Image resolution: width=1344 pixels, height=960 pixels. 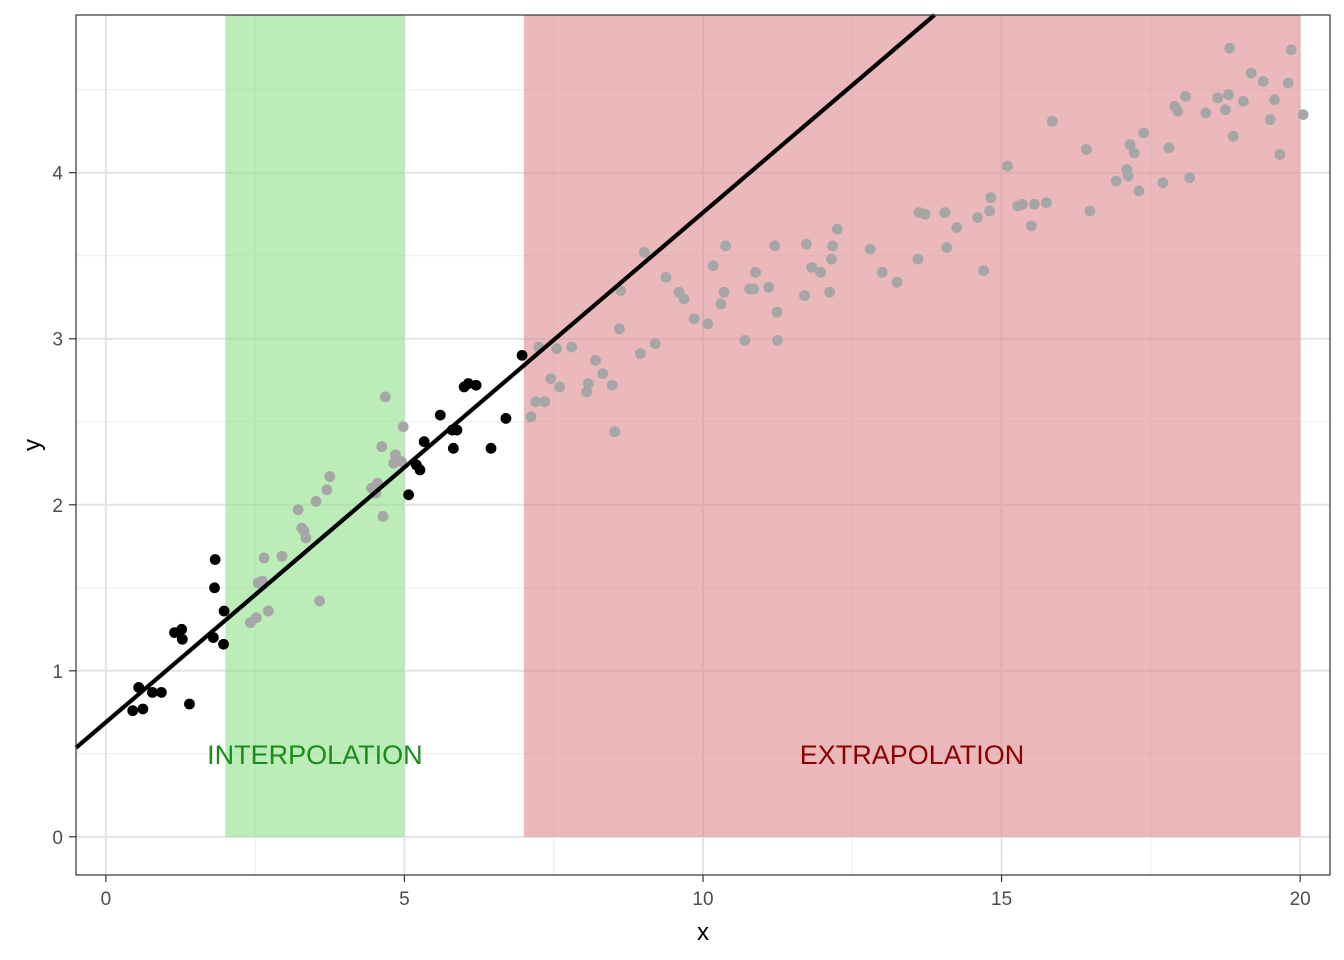 What do you see at coordinates (57, 838) in the screenshot?
I see `y-tick-label: 0` at bounding box center [57, 838].